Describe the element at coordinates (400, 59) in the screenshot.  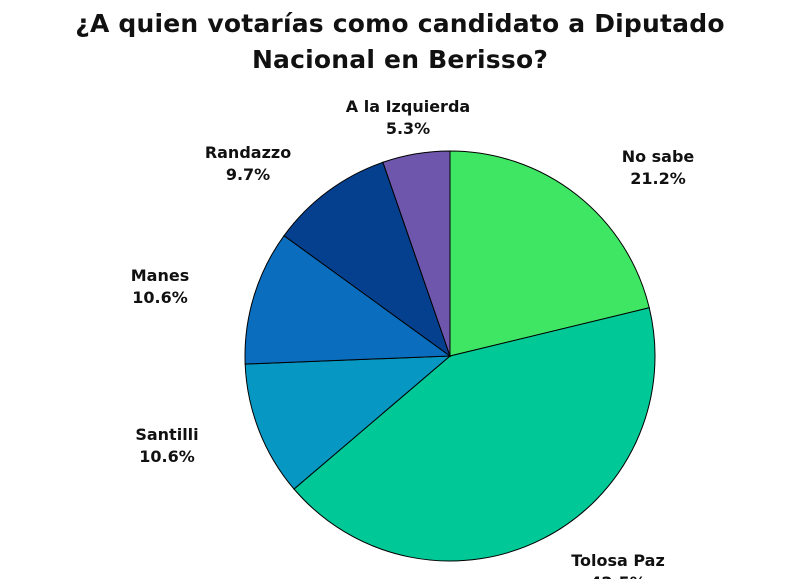
I see `chart-title-line-2: Nacional en Berisso?` at that location.